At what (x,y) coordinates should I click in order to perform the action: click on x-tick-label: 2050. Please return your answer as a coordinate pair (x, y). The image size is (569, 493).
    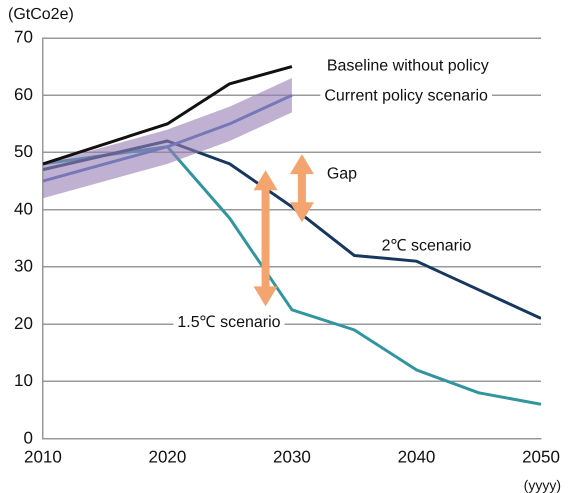
    Looking at the image, I should click on (541, 456).